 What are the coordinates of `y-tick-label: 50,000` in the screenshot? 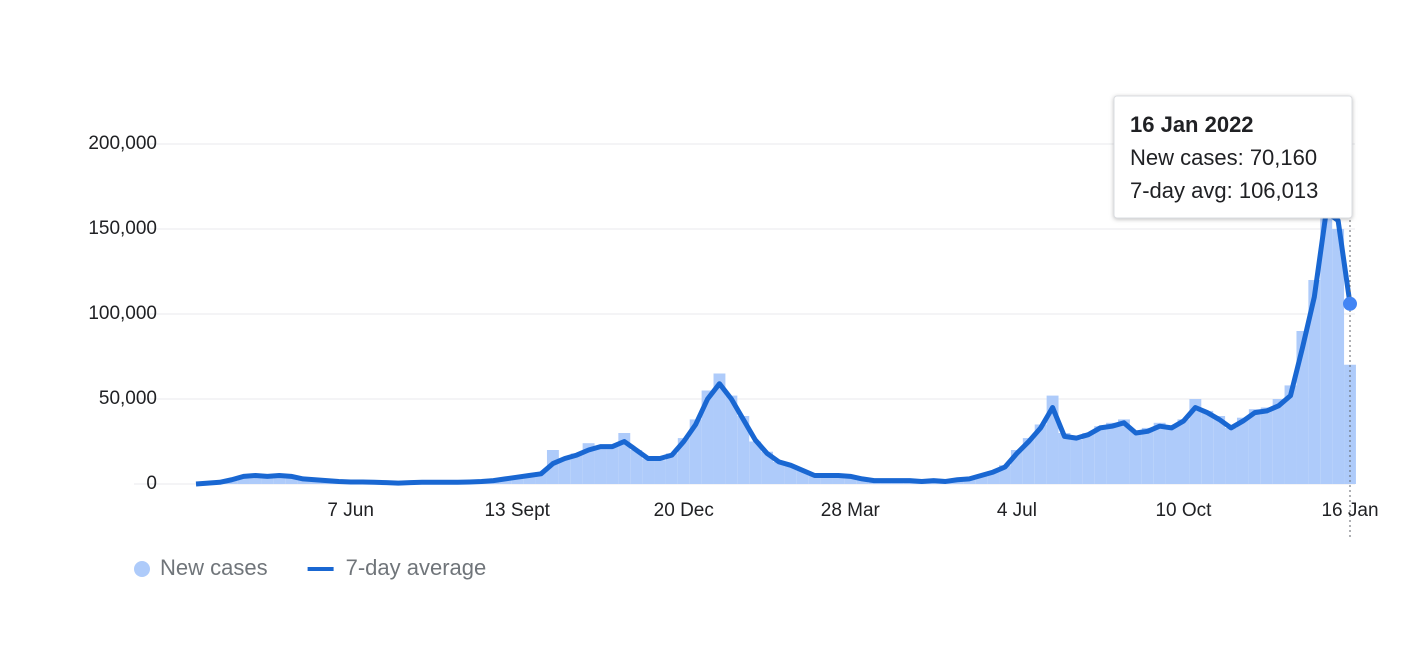 It's located at (128, 398).